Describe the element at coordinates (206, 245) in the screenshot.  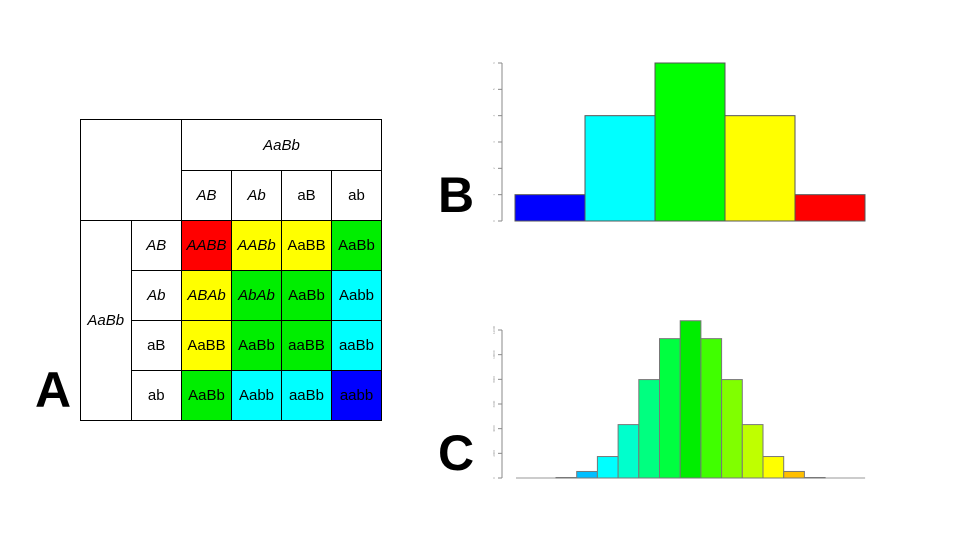
I see `genotype-cell: AABB` at that location.